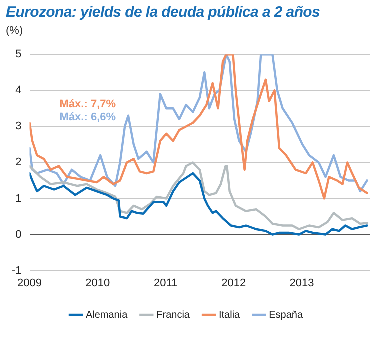  What do you see at coordinates (166, 283) in the screenshot?
I see `x-tick-label: 2011` at bounding box center [166, 283].